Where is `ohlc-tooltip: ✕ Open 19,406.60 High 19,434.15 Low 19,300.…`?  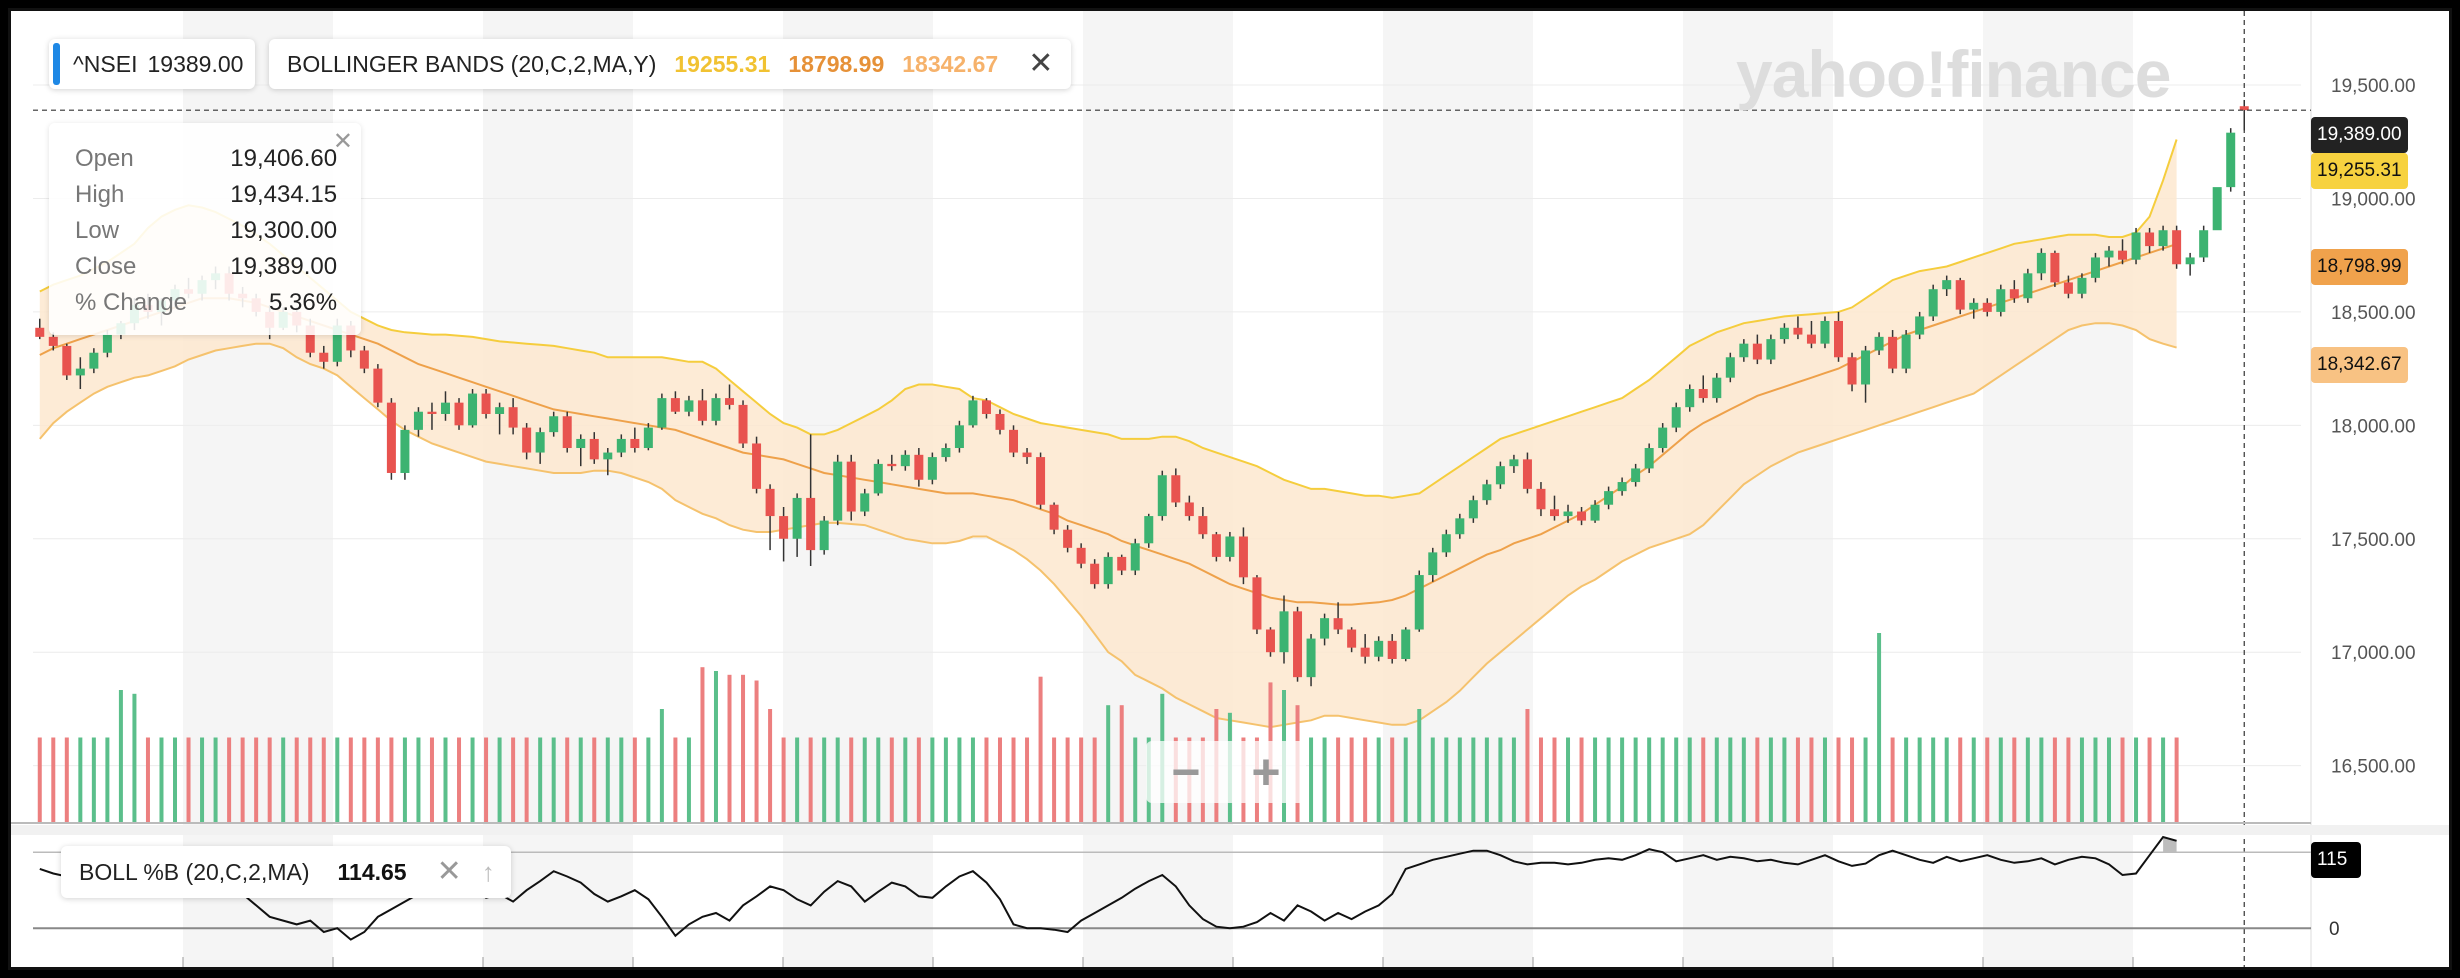
ohlc-tooltip: ✕ Open 19,406.60 High 19,434.15 Low 19,300.… is located at coordinates (205, 229).